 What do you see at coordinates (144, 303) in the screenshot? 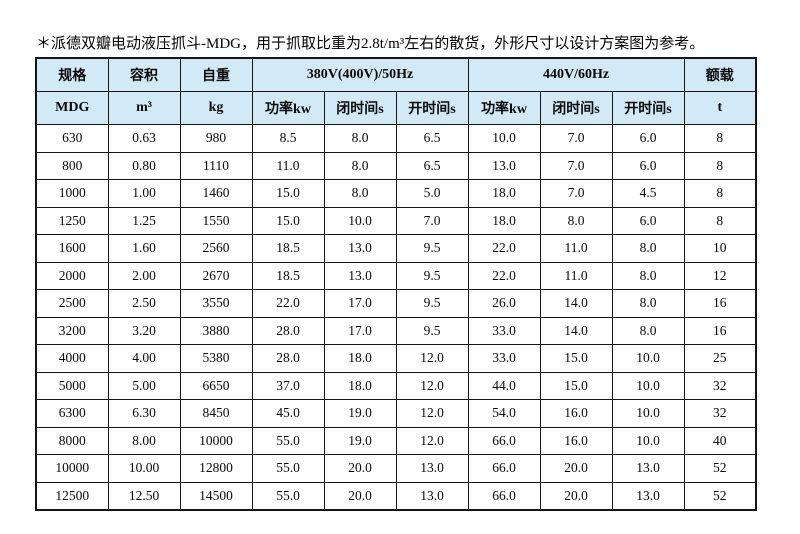
I see `table-cell: 2.50` at bounding box center [144, 303].